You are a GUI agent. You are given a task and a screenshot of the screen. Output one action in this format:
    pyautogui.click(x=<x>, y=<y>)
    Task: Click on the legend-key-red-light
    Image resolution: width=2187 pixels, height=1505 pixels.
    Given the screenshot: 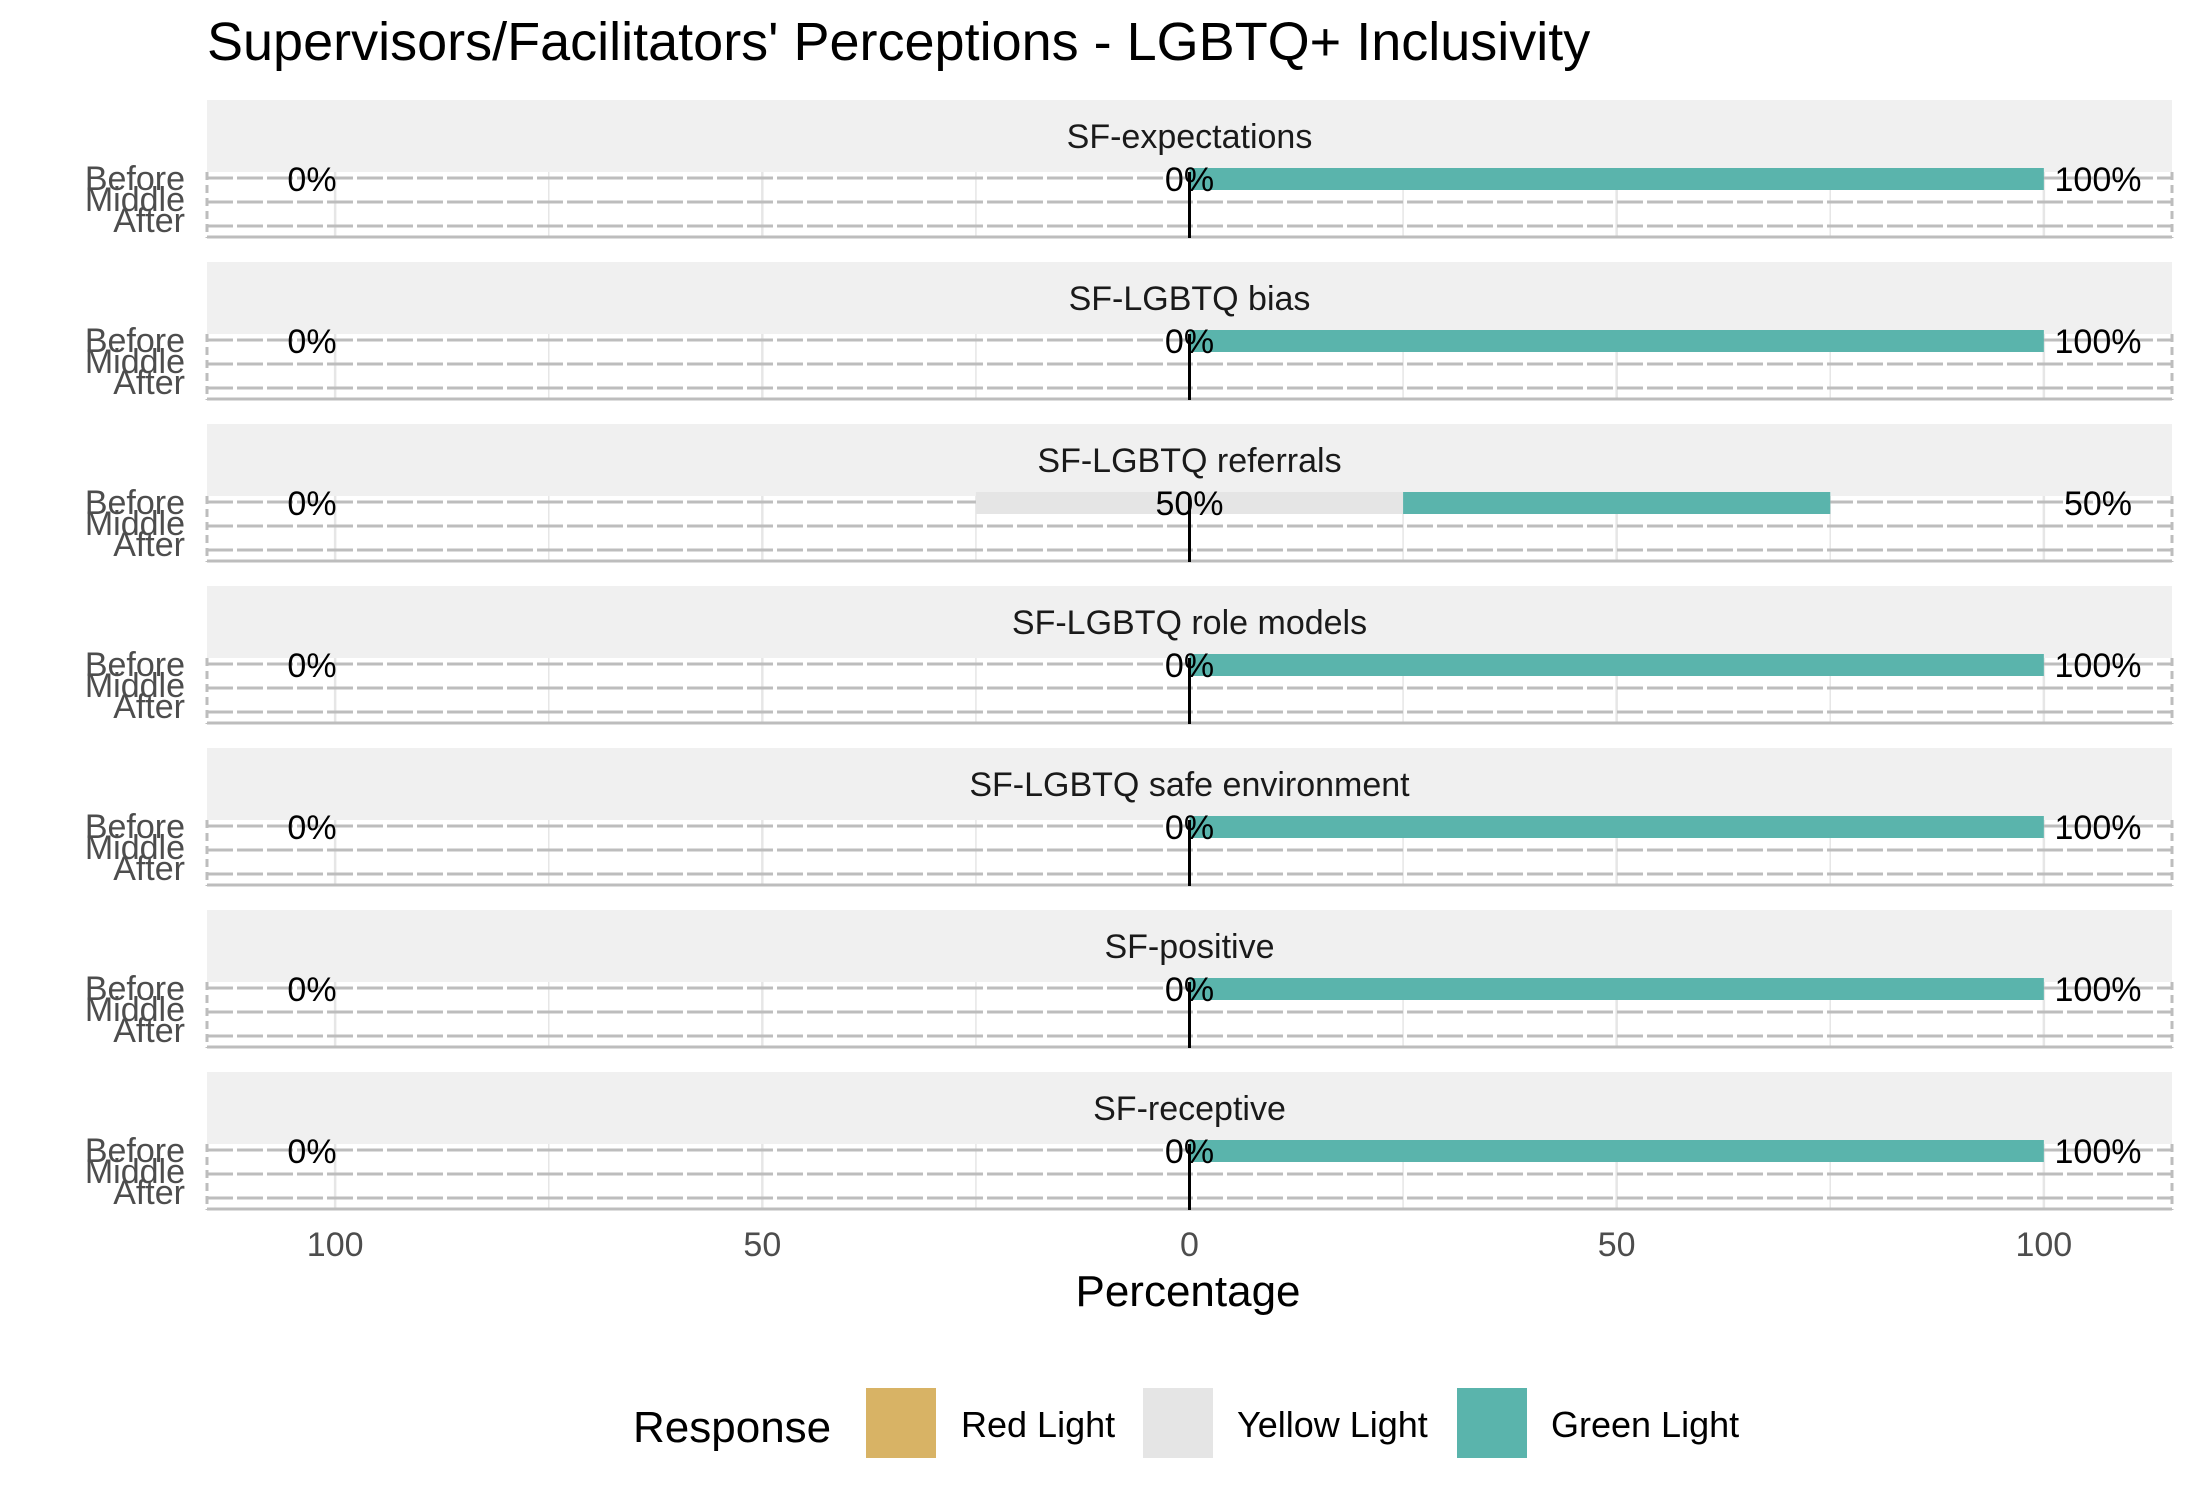 What is the action you would take?
    pyautogui.click(x=901, y=1423)
    